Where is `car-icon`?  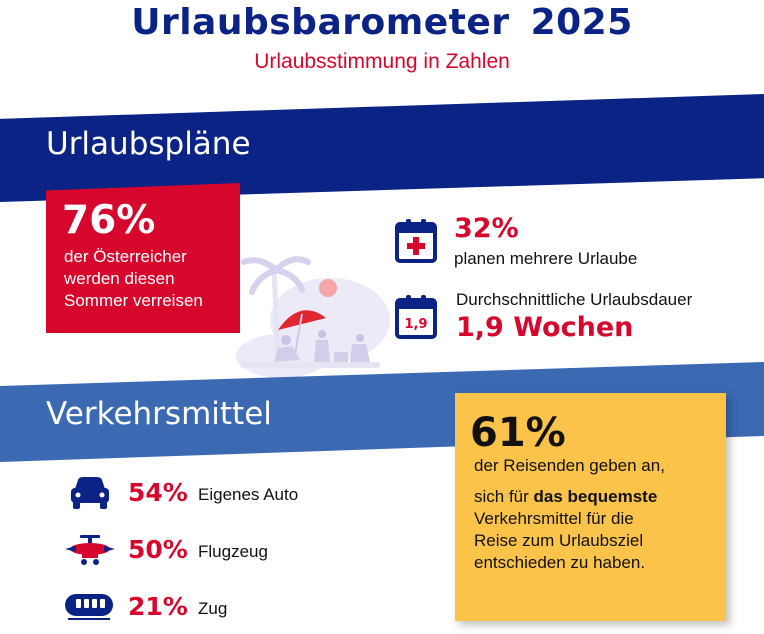 car-icon is located at coordinates (90, 493).